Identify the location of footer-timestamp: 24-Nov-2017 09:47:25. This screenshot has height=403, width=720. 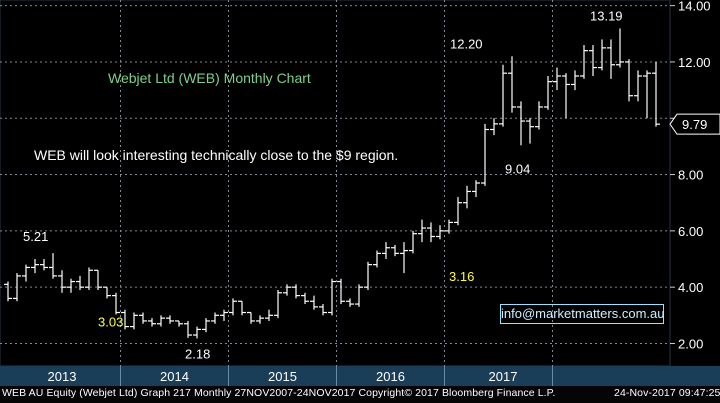
(667, 393).